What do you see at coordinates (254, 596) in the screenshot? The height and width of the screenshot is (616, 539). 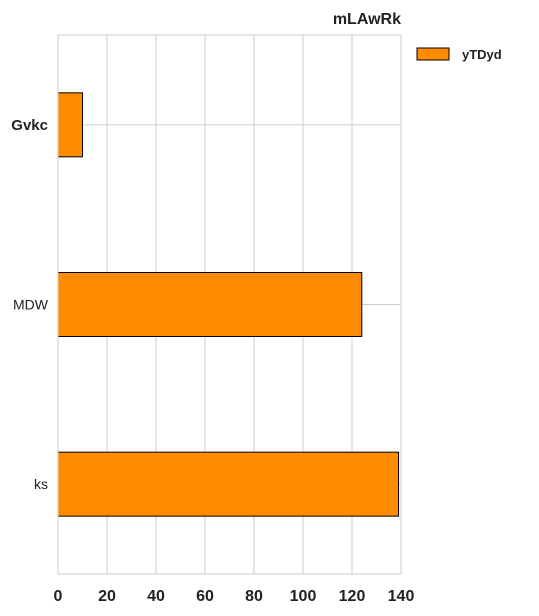 I see `x-tick-label-80: 80` at bounding box center [254, 596].